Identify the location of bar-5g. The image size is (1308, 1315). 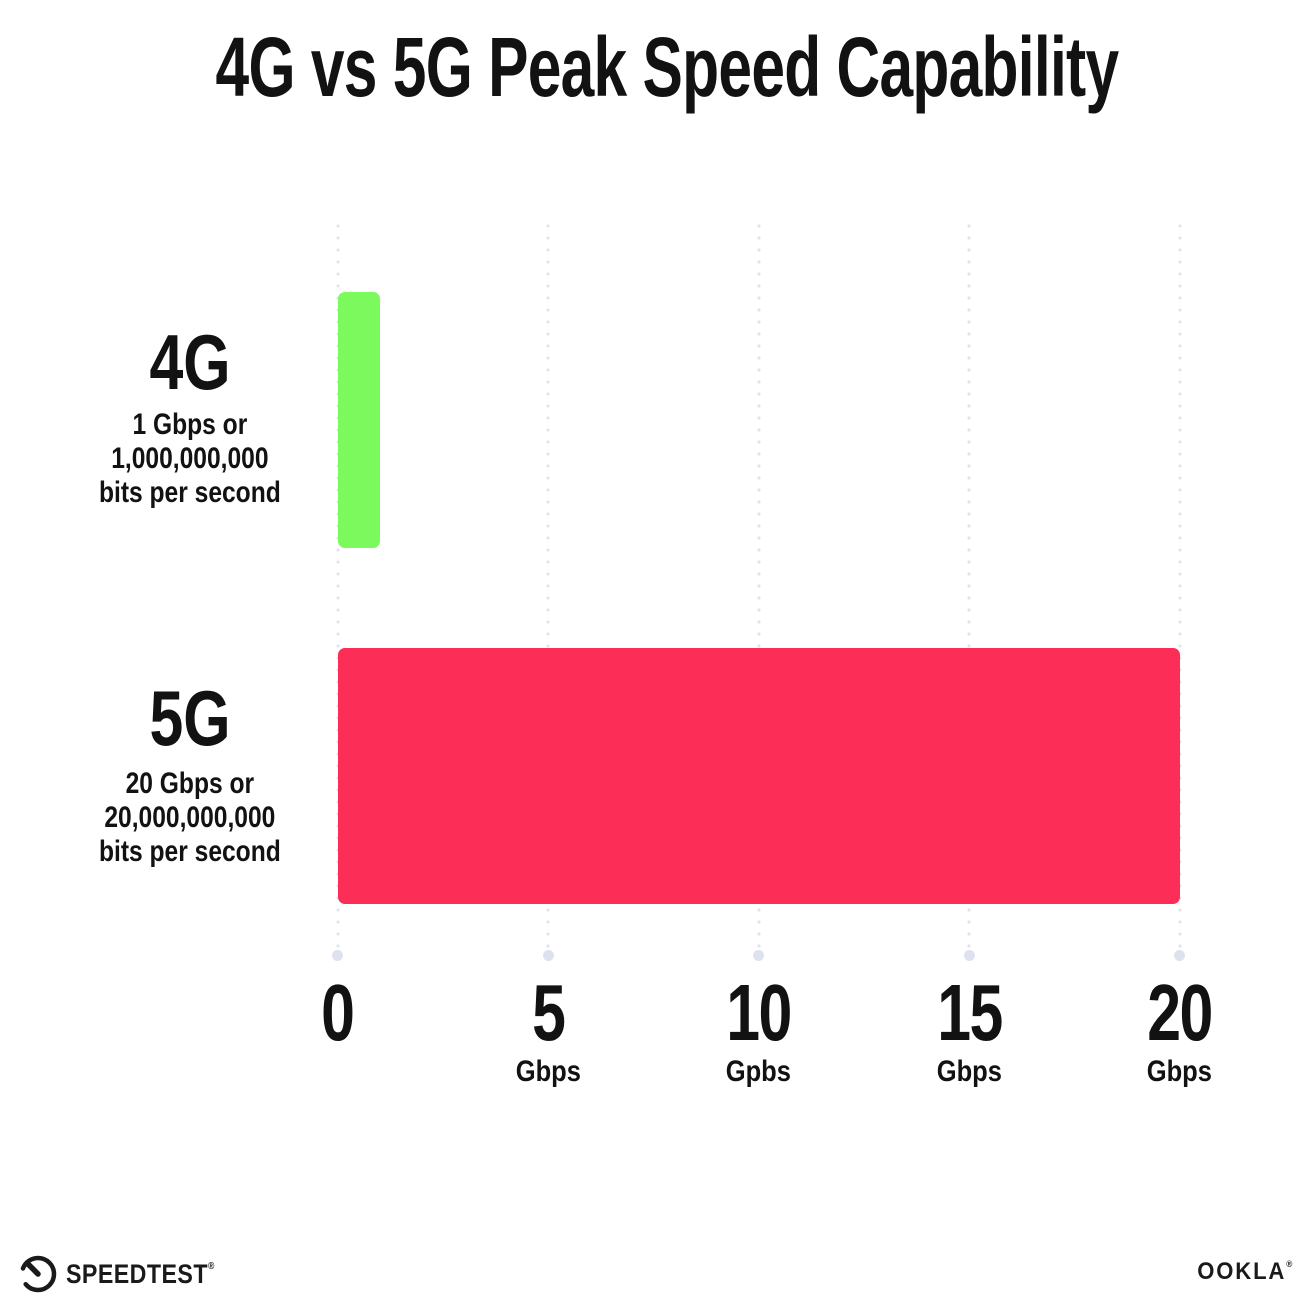
(759, 776).